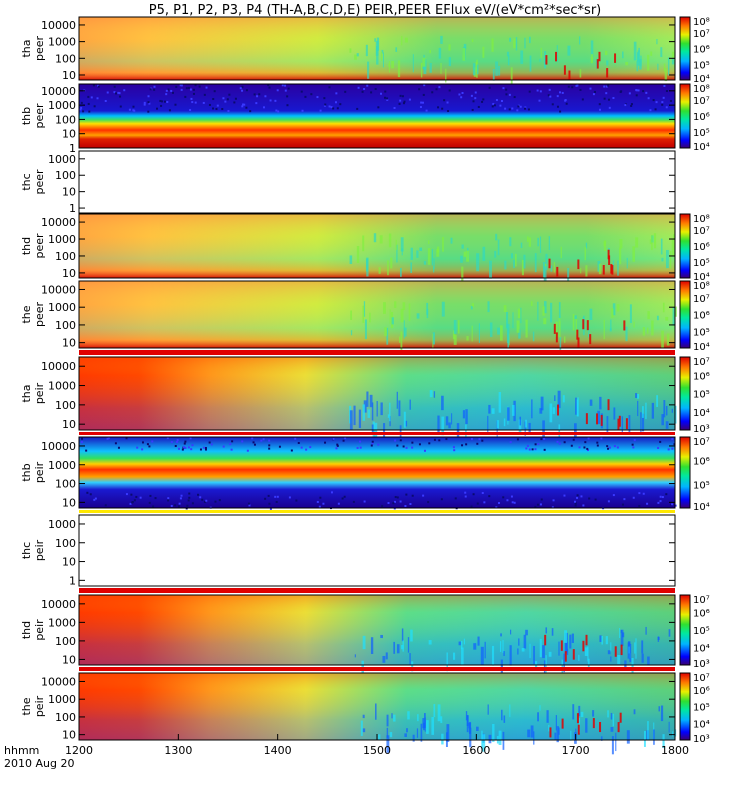 The width and height of the screenshot is (750, 800). What do you see at coordinates (39, 246) in the screenshot?
I see `panel-kind-label: peer` at bounding box center [39, 246].